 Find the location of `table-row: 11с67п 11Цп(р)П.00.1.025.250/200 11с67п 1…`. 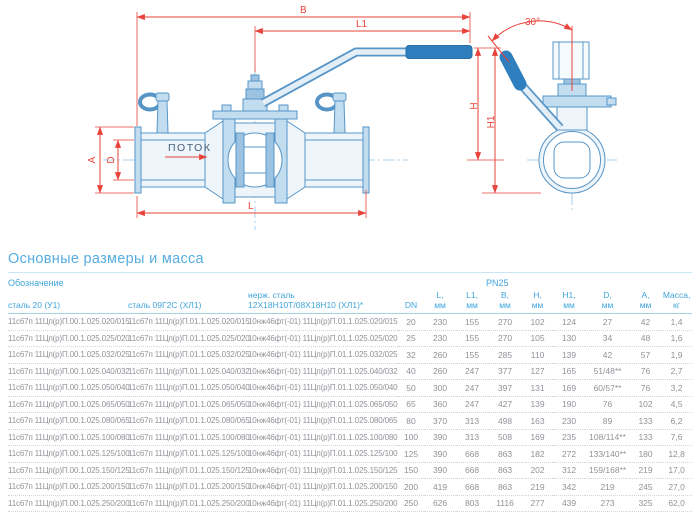

table-row: 11с67п 11Цп(р)П.00.1.025.250/200 11с67п 1… is located at coordinates (350, 503).